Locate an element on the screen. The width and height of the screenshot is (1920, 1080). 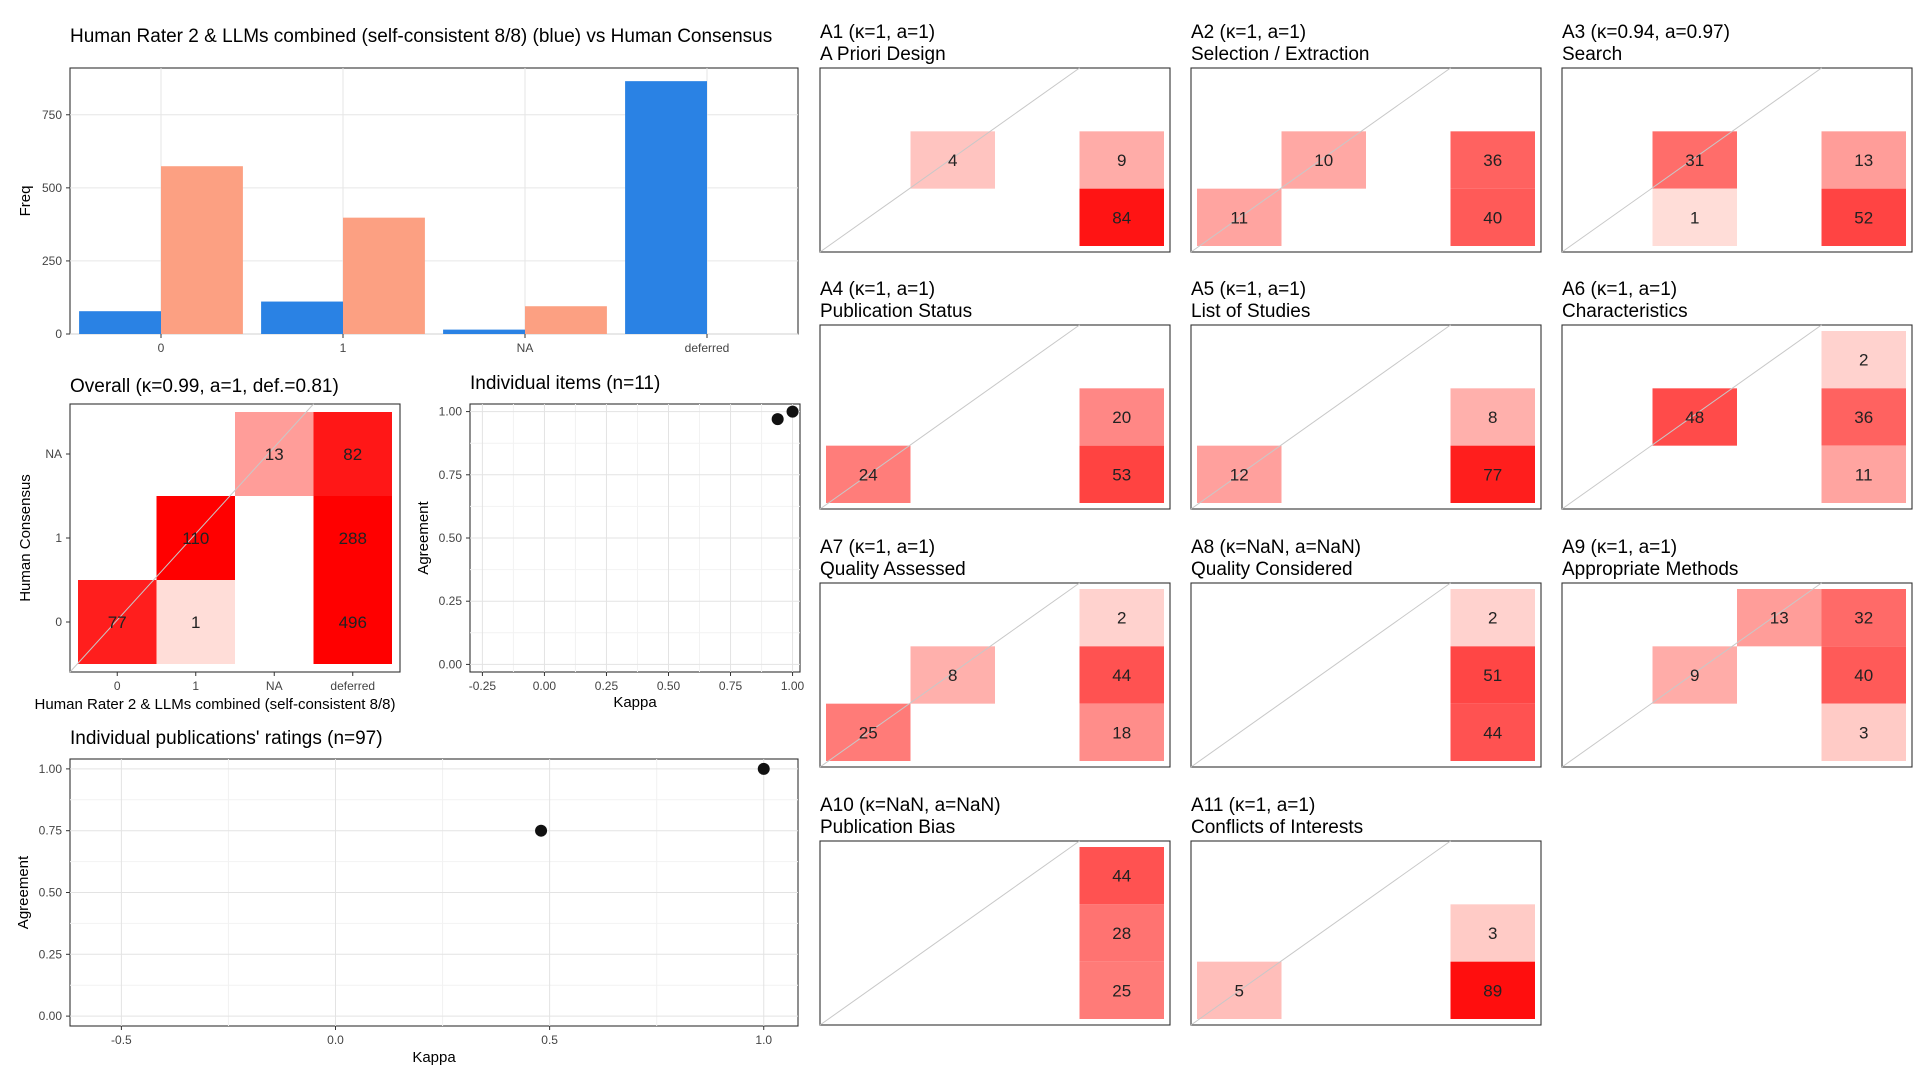
cell-label: 9 is located at coordinates (1694, 675).